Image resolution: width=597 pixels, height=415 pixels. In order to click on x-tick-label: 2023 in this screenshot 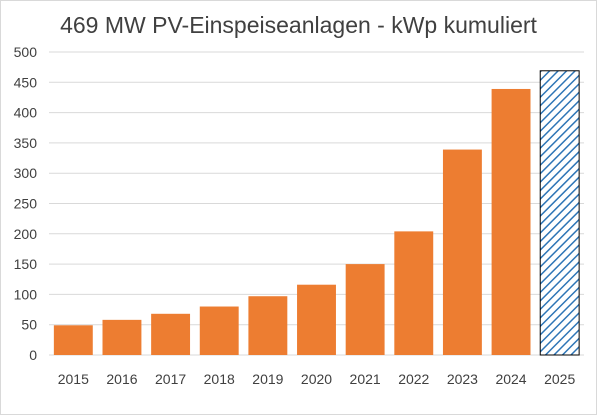, I will do `click(462, 379)`.